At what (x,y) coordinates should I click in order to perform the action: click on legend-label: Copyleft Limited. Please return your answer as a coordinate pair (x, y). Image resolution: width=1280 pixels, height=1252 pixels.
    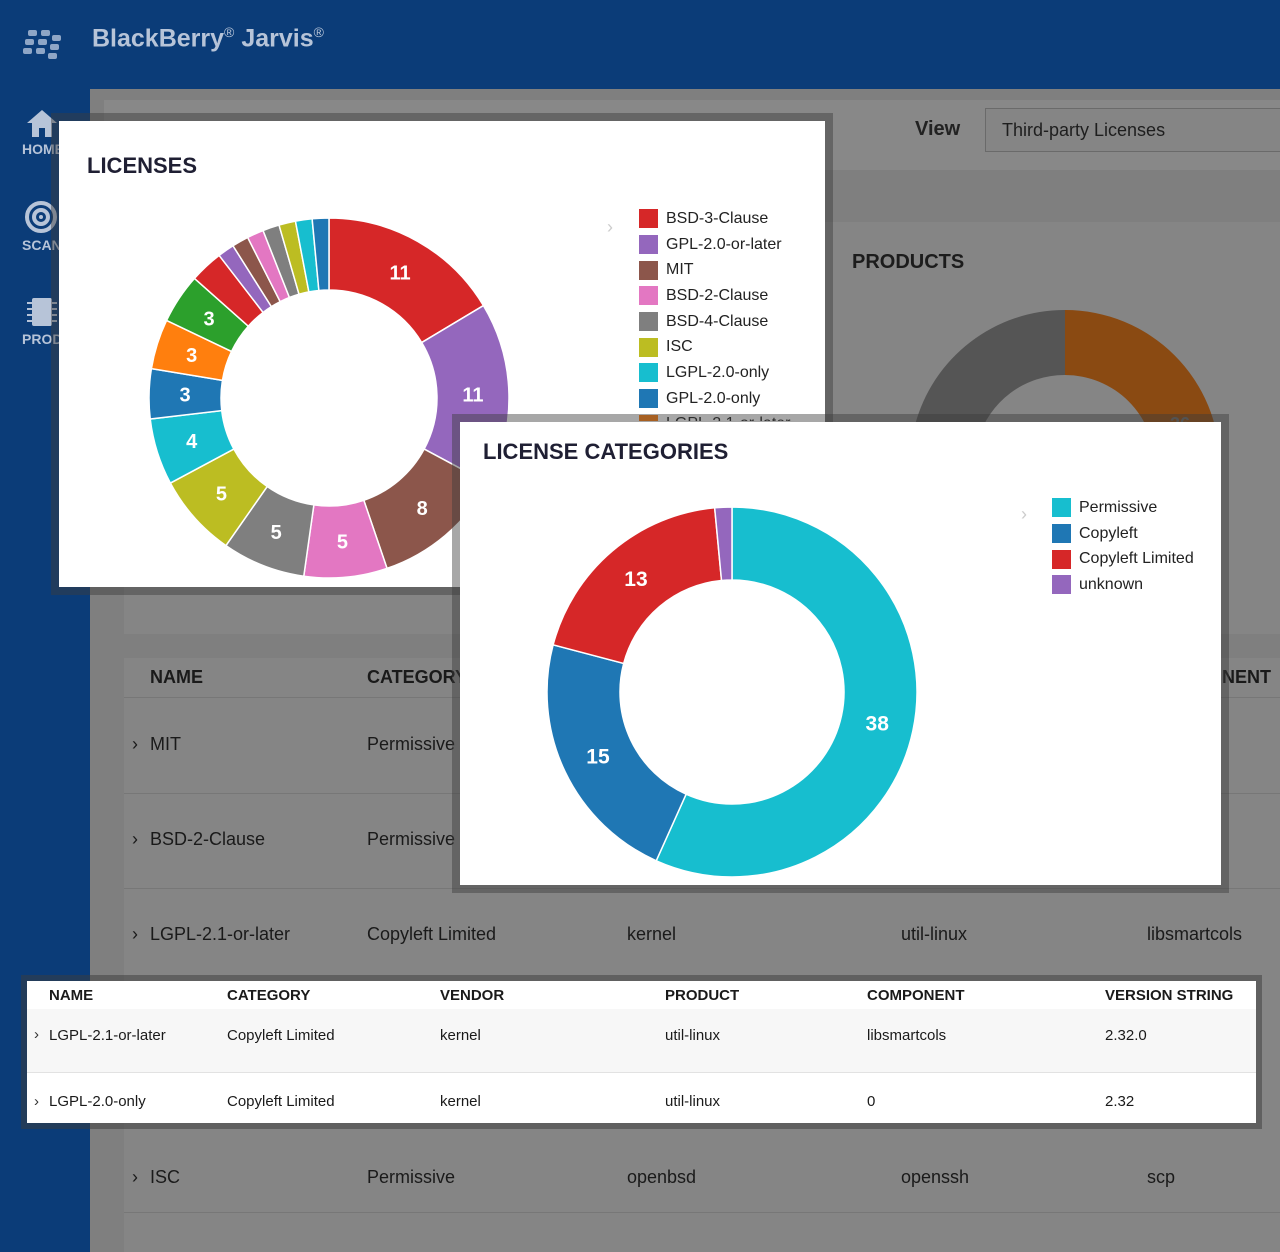
    Looking at the image, I should click on (1136, 559).